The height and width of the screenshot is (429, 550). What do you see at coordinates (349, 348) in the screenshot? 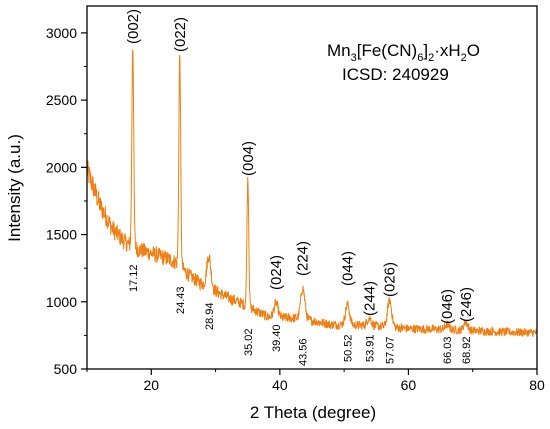
I see `peak-position-label: 50.52` at bounding box center [349, 348].